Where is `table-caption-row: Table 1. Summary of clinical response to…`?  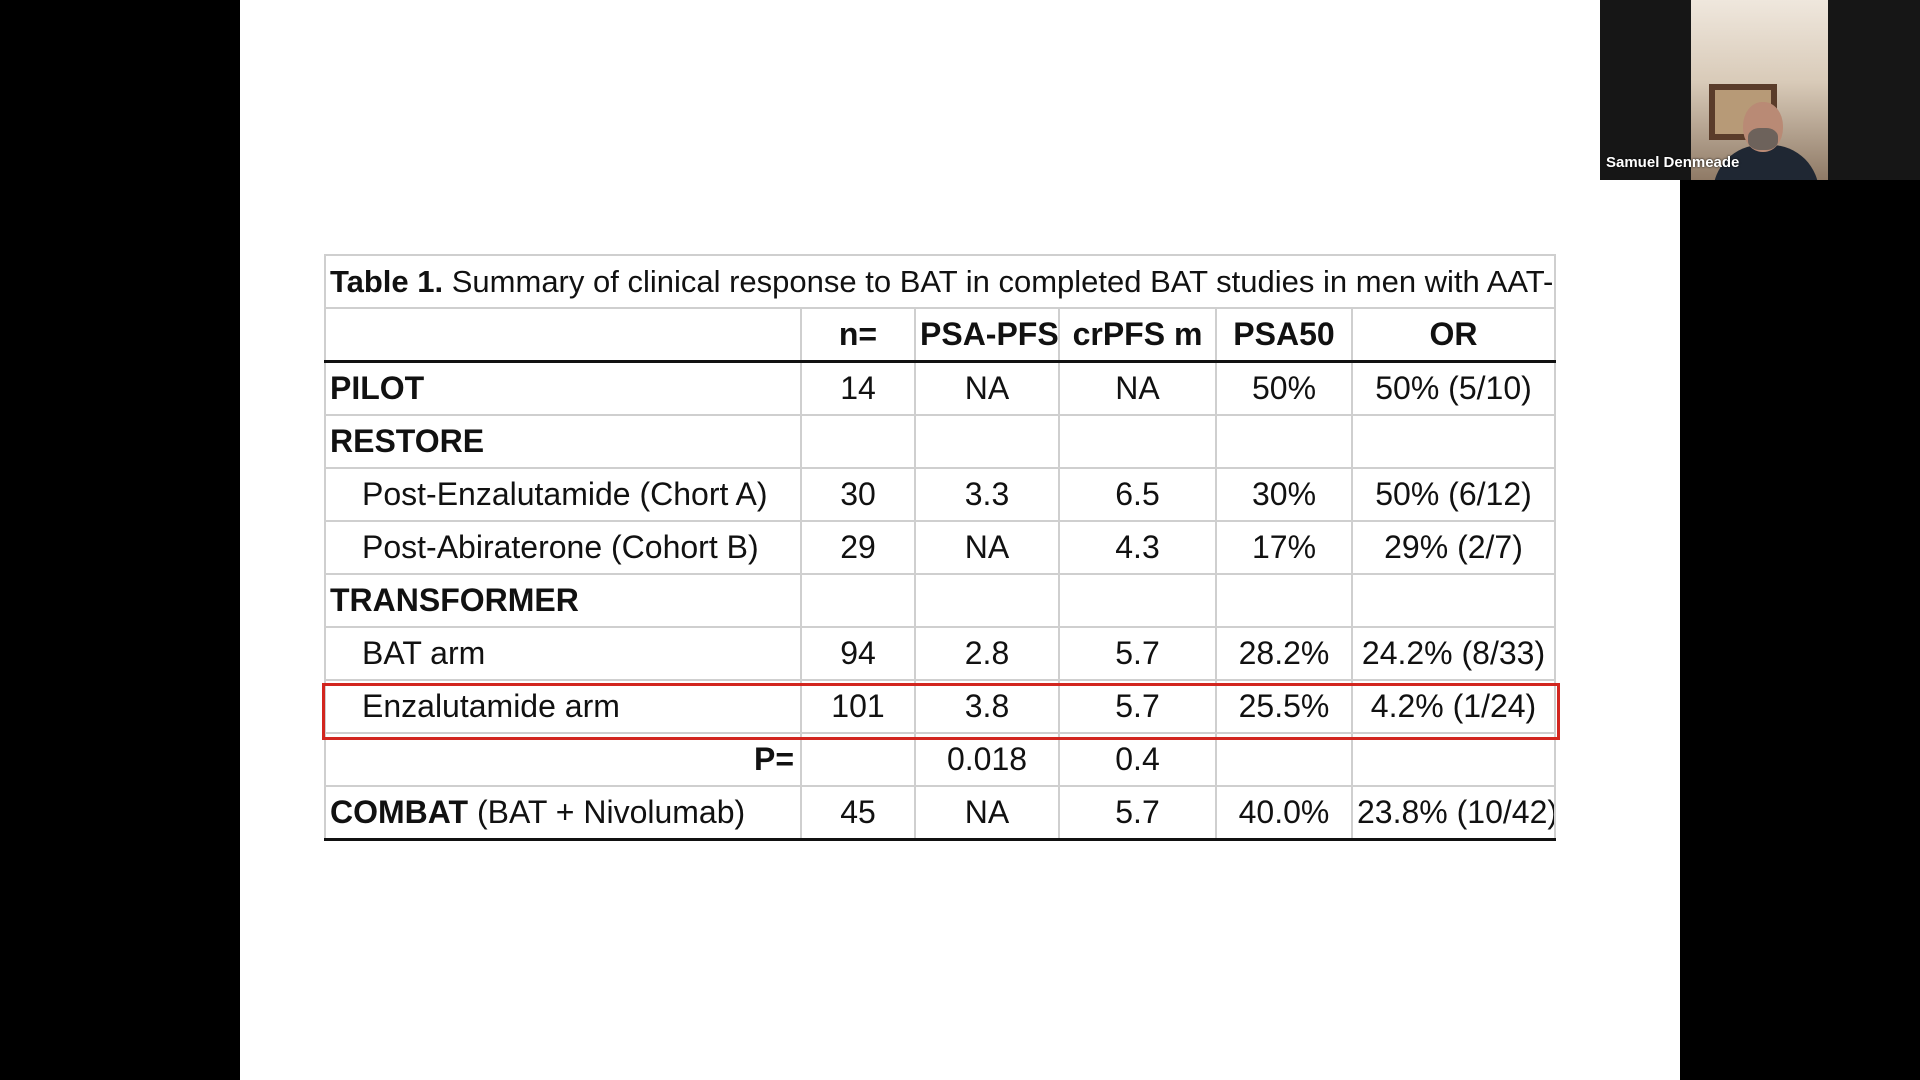
table-caption-row: Table 1. Summary of clinical response to… is located at coordinates (940, 281).